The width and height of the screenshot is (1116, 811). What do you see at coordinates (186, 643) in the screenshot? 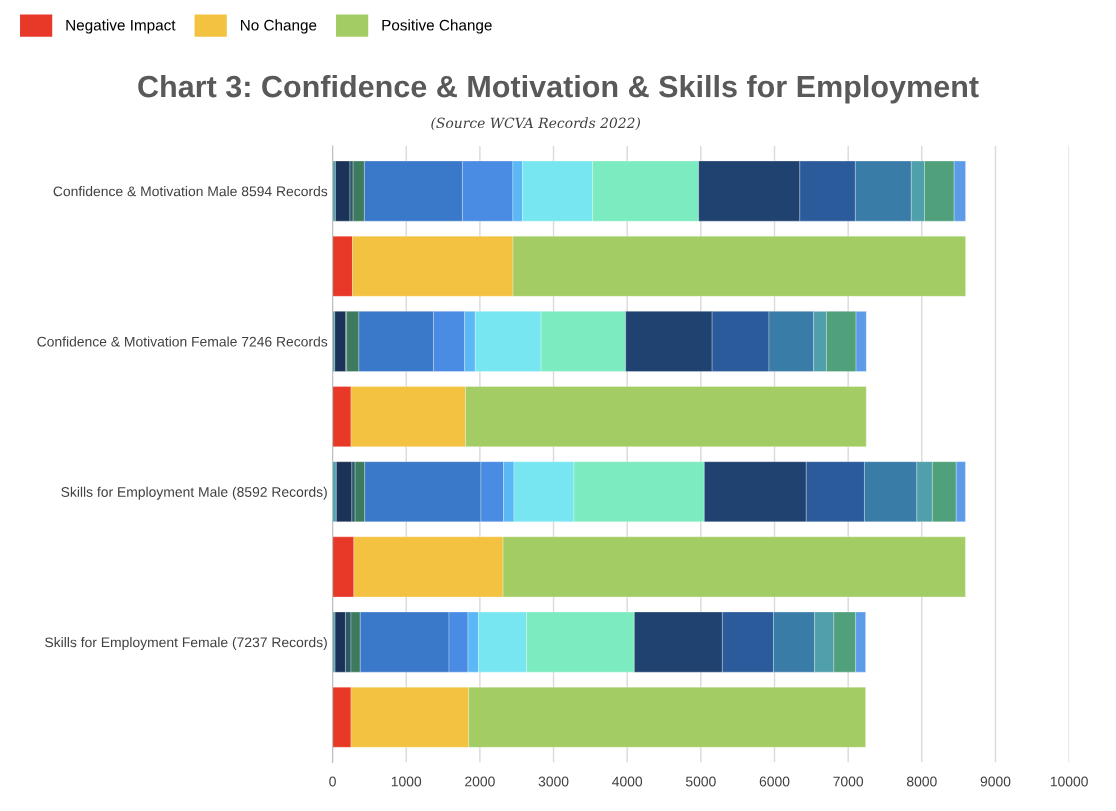
I see `y-tick-label: Skills for Employment Female (7237 Records)` at bounding box center [186, 643].